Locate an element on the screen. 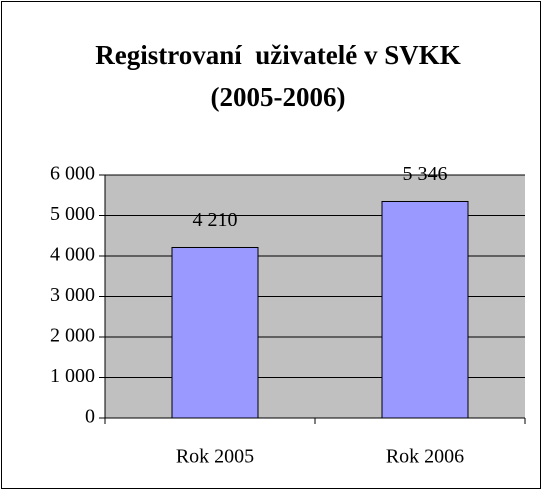 The width and height of the screenshot is (542, 490). y-tick-label: 2 000 is located at coordinates (72, 336).